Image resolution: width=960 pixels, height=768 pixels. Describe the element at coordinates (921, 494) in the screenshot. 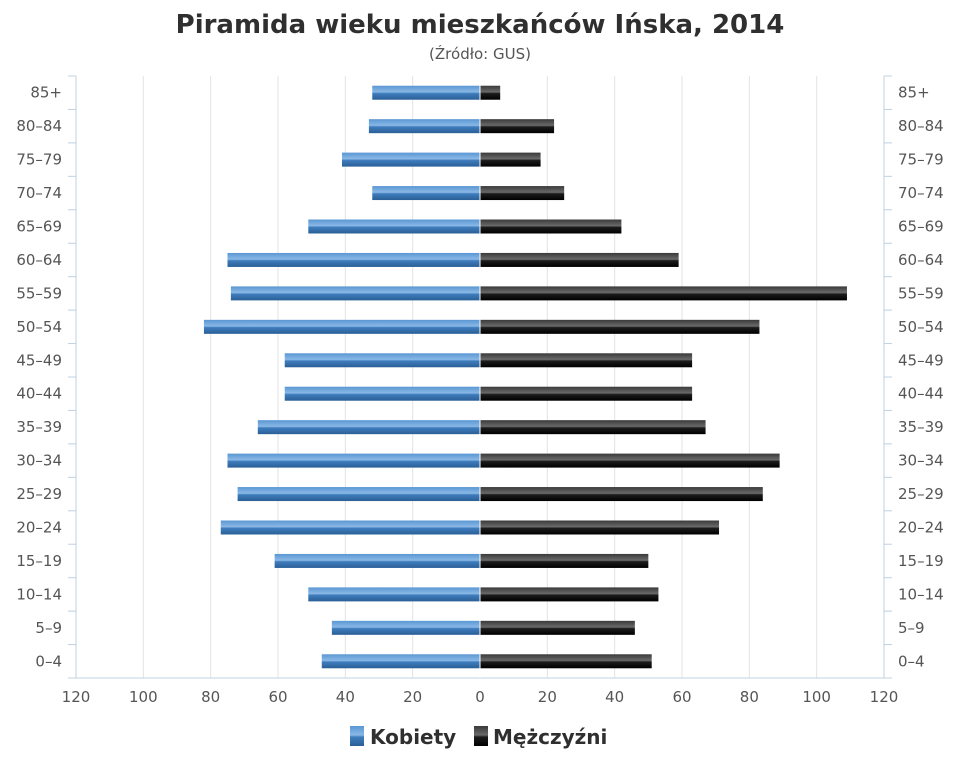

I see `category-label-right: 25–29` at that location.